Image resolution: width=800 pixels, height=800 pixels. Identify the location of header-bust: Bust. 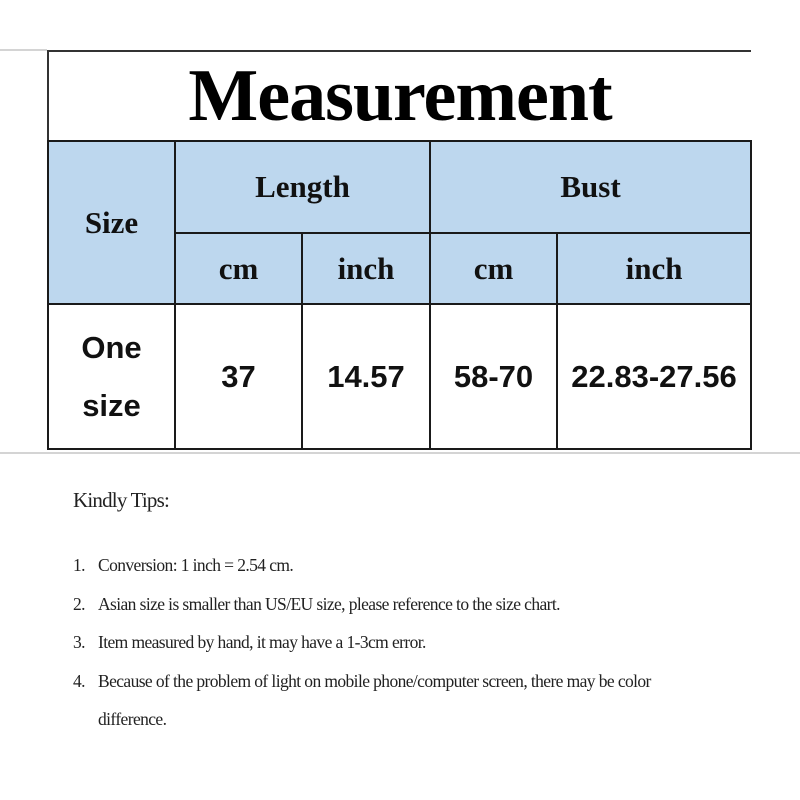
(590, 187).